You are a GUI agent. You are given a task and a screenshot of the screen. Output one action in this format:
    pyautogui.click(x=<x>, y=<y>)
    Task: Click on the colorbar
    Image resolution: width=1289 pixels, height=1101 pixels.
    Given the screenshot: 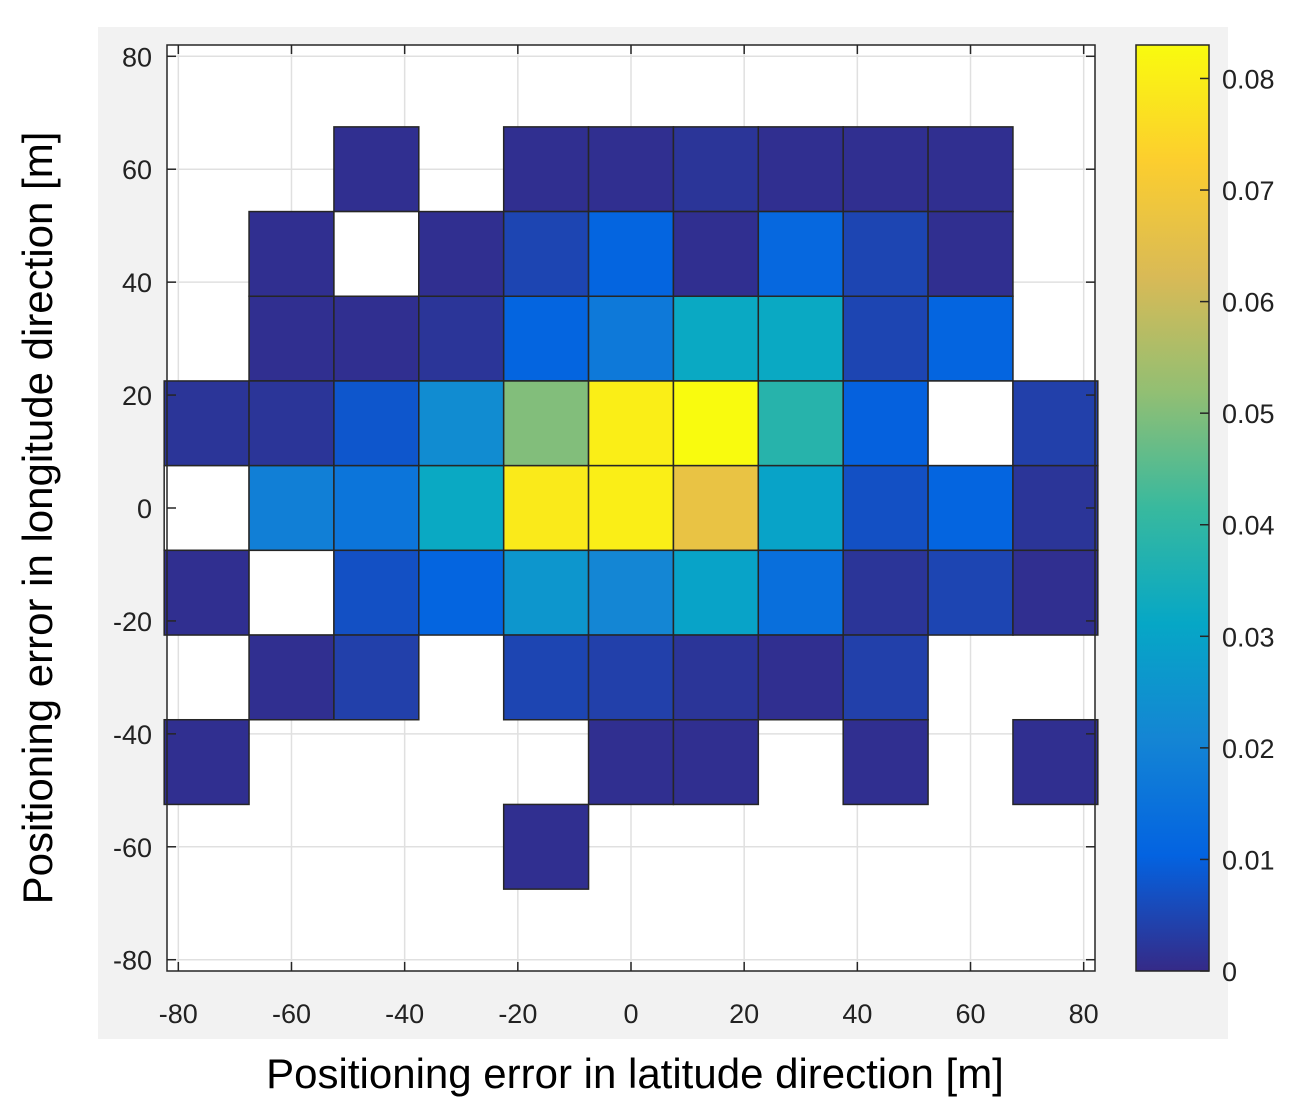 What is the action you would take?
    pyautogui.click(x=1172, y=508)
    